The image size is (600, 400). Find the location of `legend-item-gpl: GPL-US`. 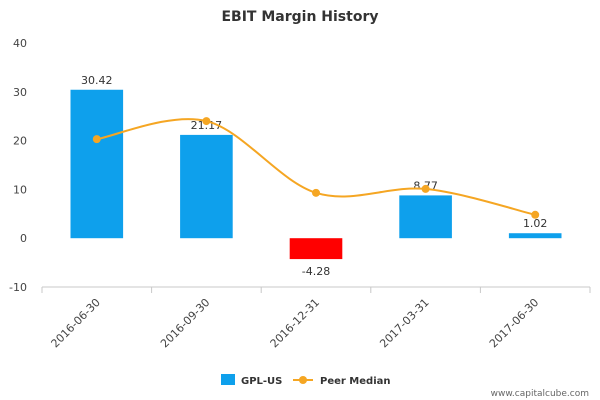

legend-item-gpl: GPL-US is located at coordinates (251, 380).